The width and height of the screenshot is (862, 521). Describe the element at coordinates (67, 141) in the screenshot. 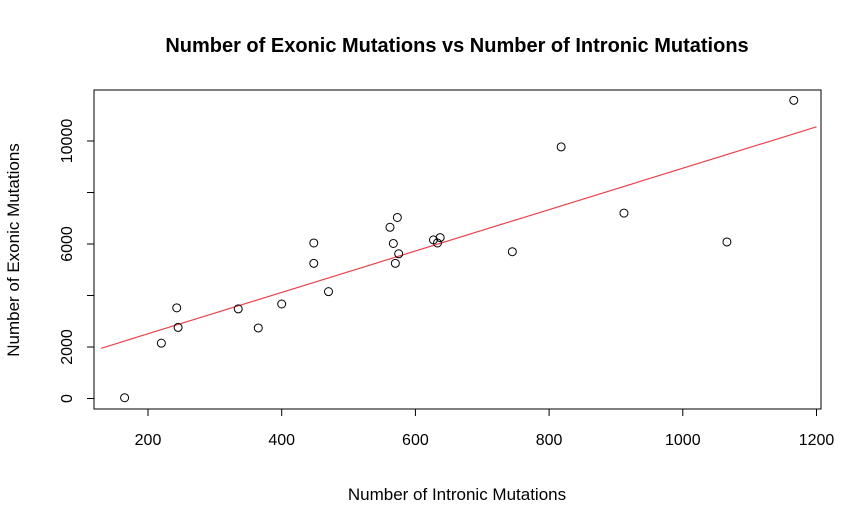

I see `y-tick-label: 10000` at that location.